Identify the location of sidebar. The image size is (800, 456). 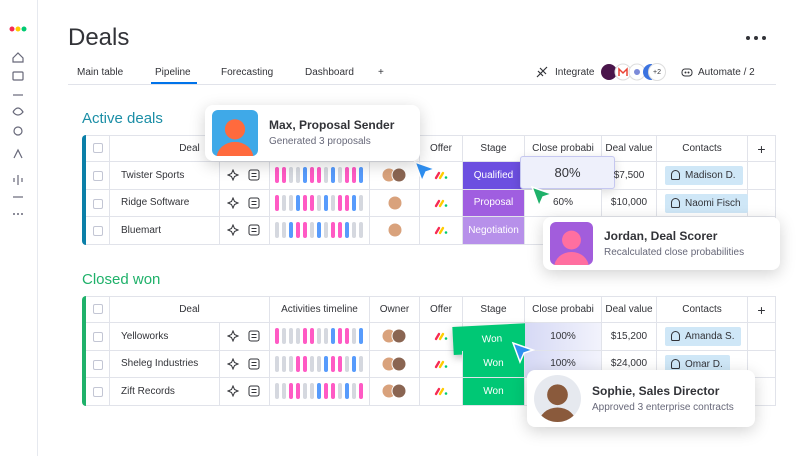
(19, 228).